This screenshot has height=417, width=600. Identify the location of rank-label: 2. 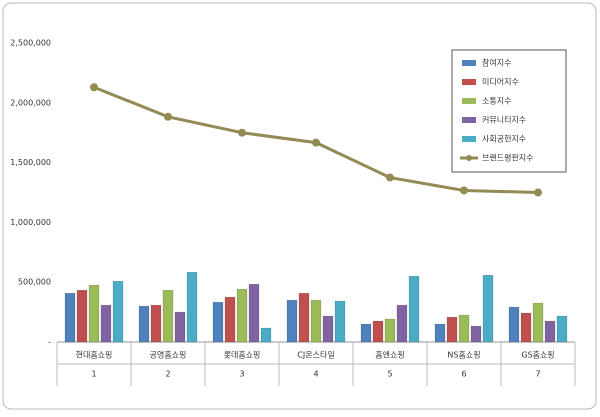
(167, 374).